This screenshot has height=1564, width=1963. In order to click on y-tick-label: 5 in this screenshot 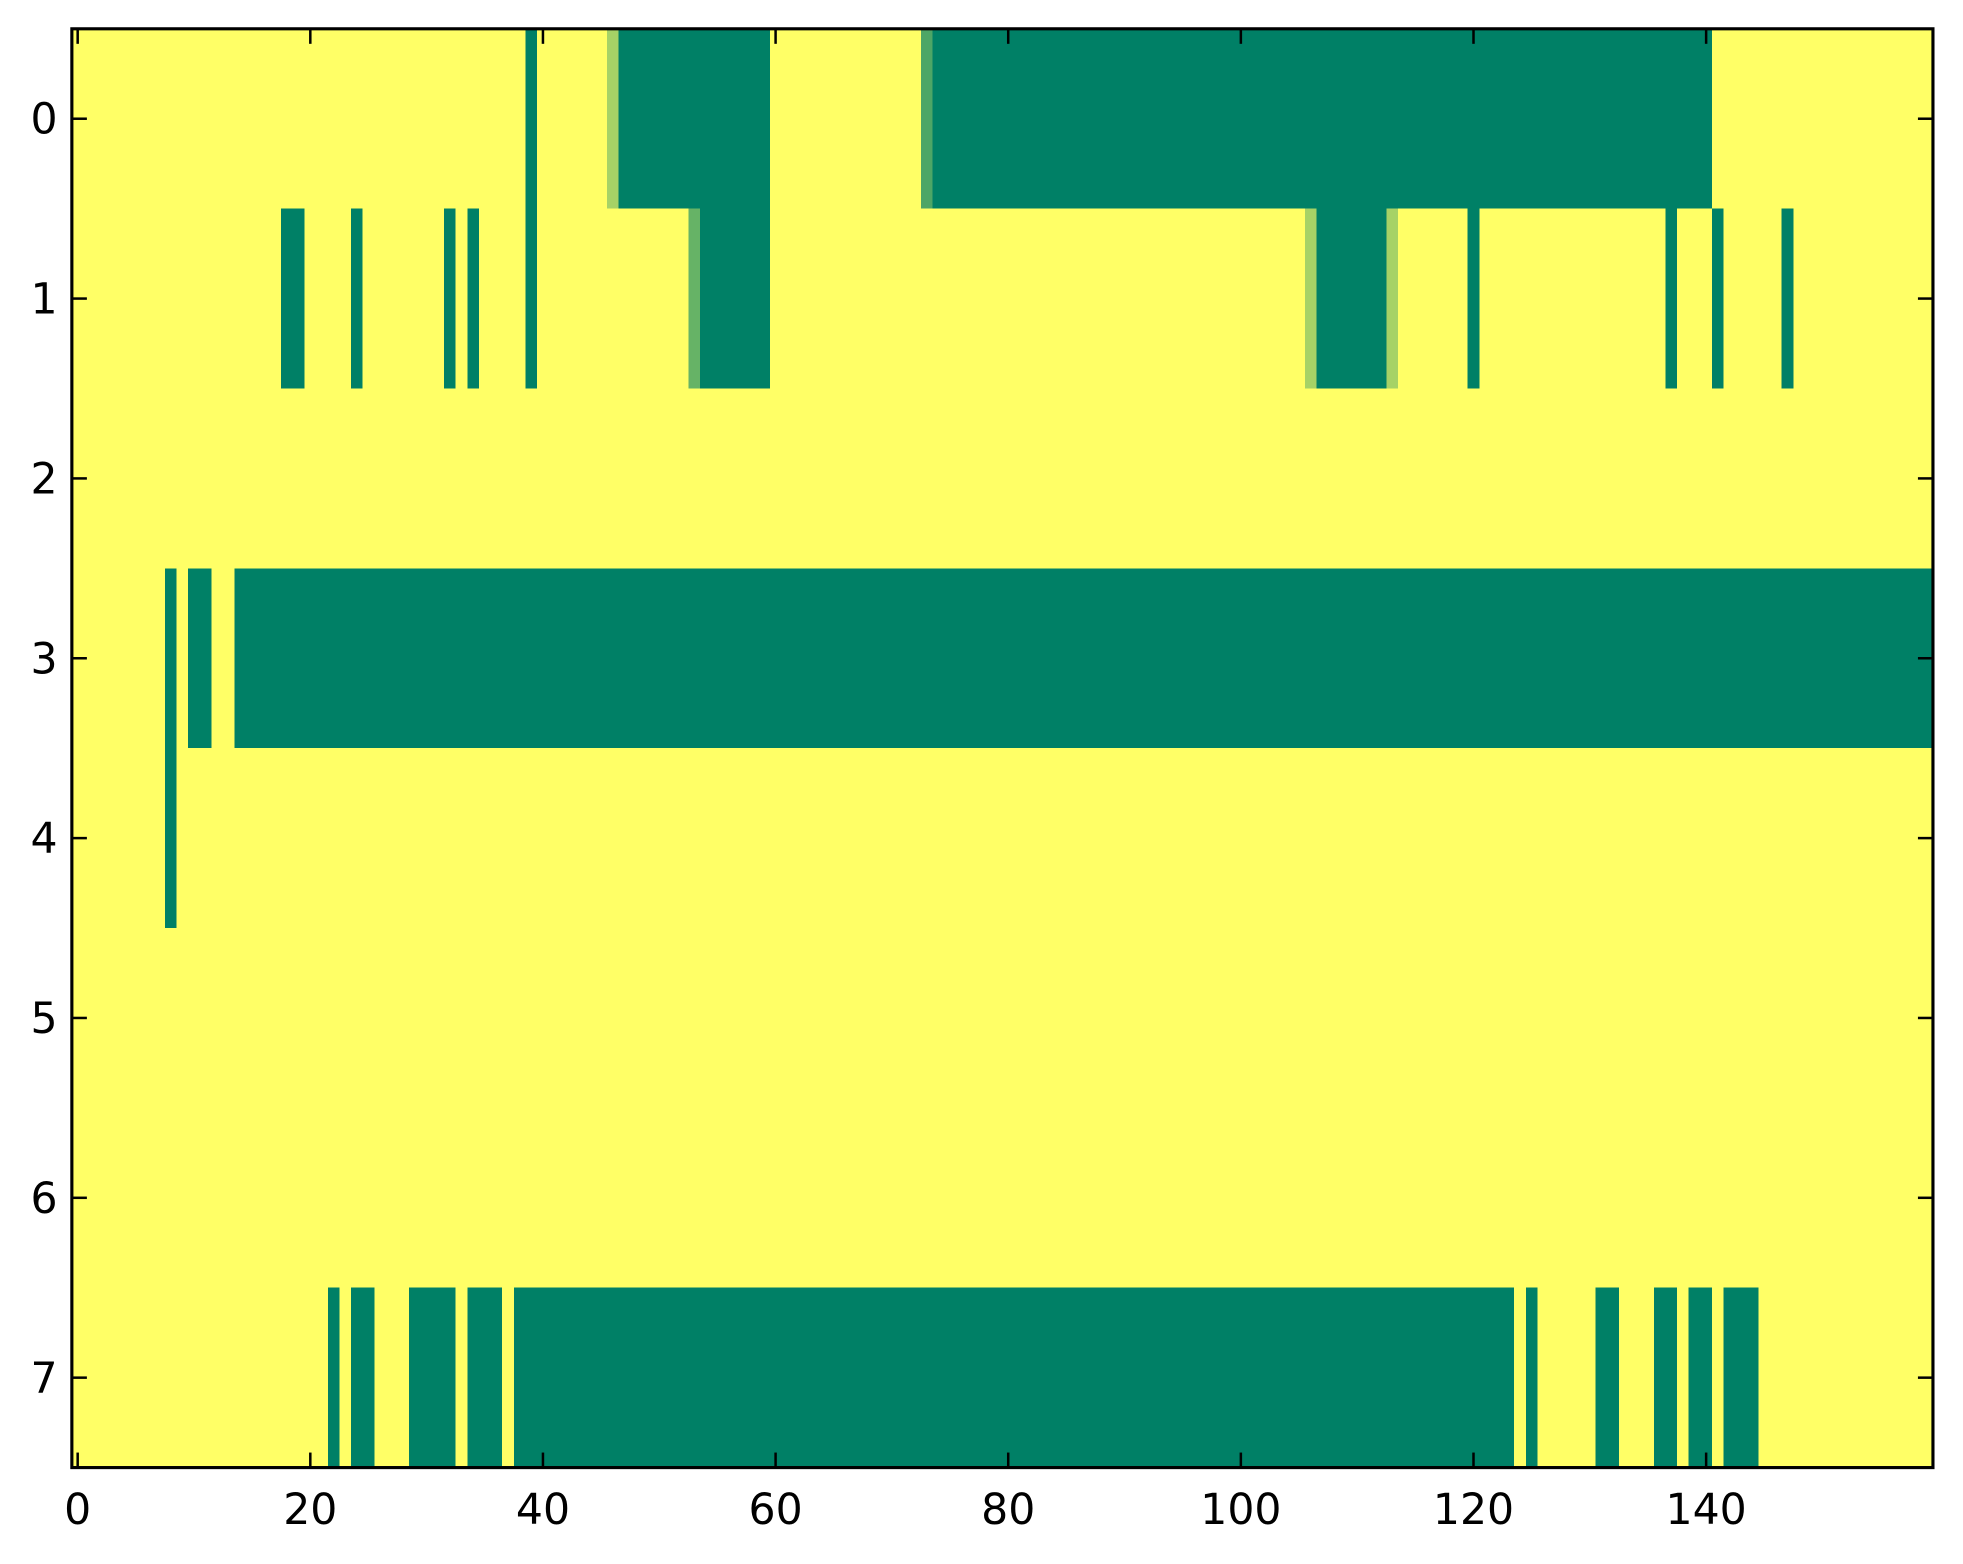, I will do `click(44, 1019)`.